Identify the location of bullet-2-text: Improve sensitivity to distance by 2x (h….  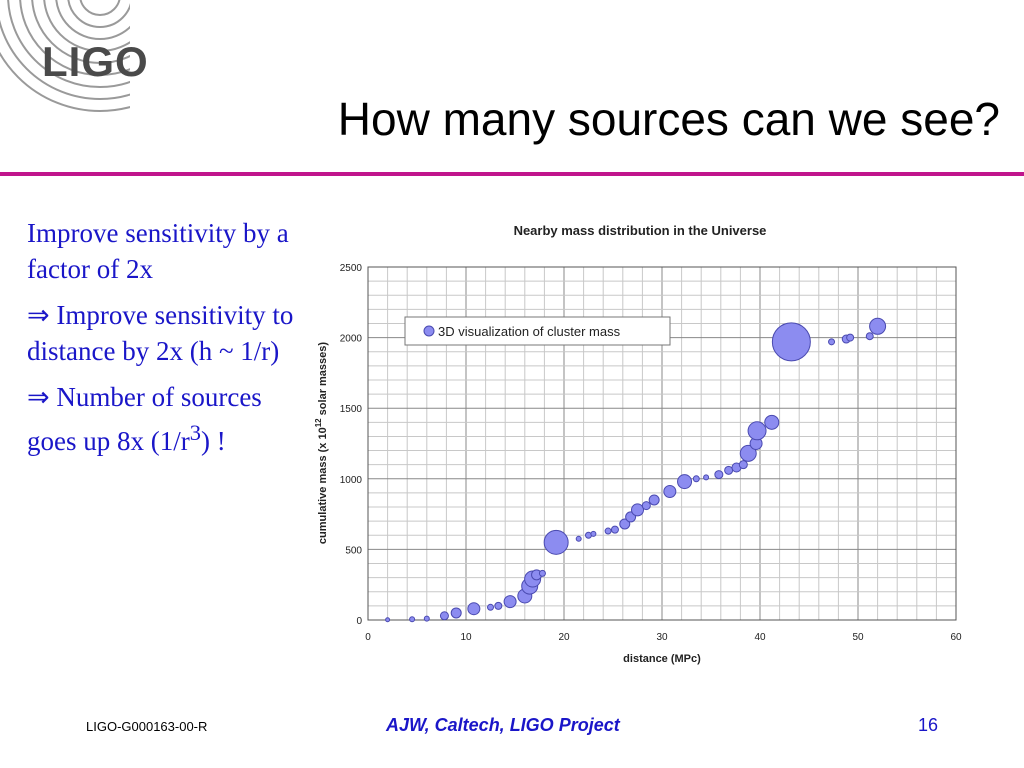
(160, 333).